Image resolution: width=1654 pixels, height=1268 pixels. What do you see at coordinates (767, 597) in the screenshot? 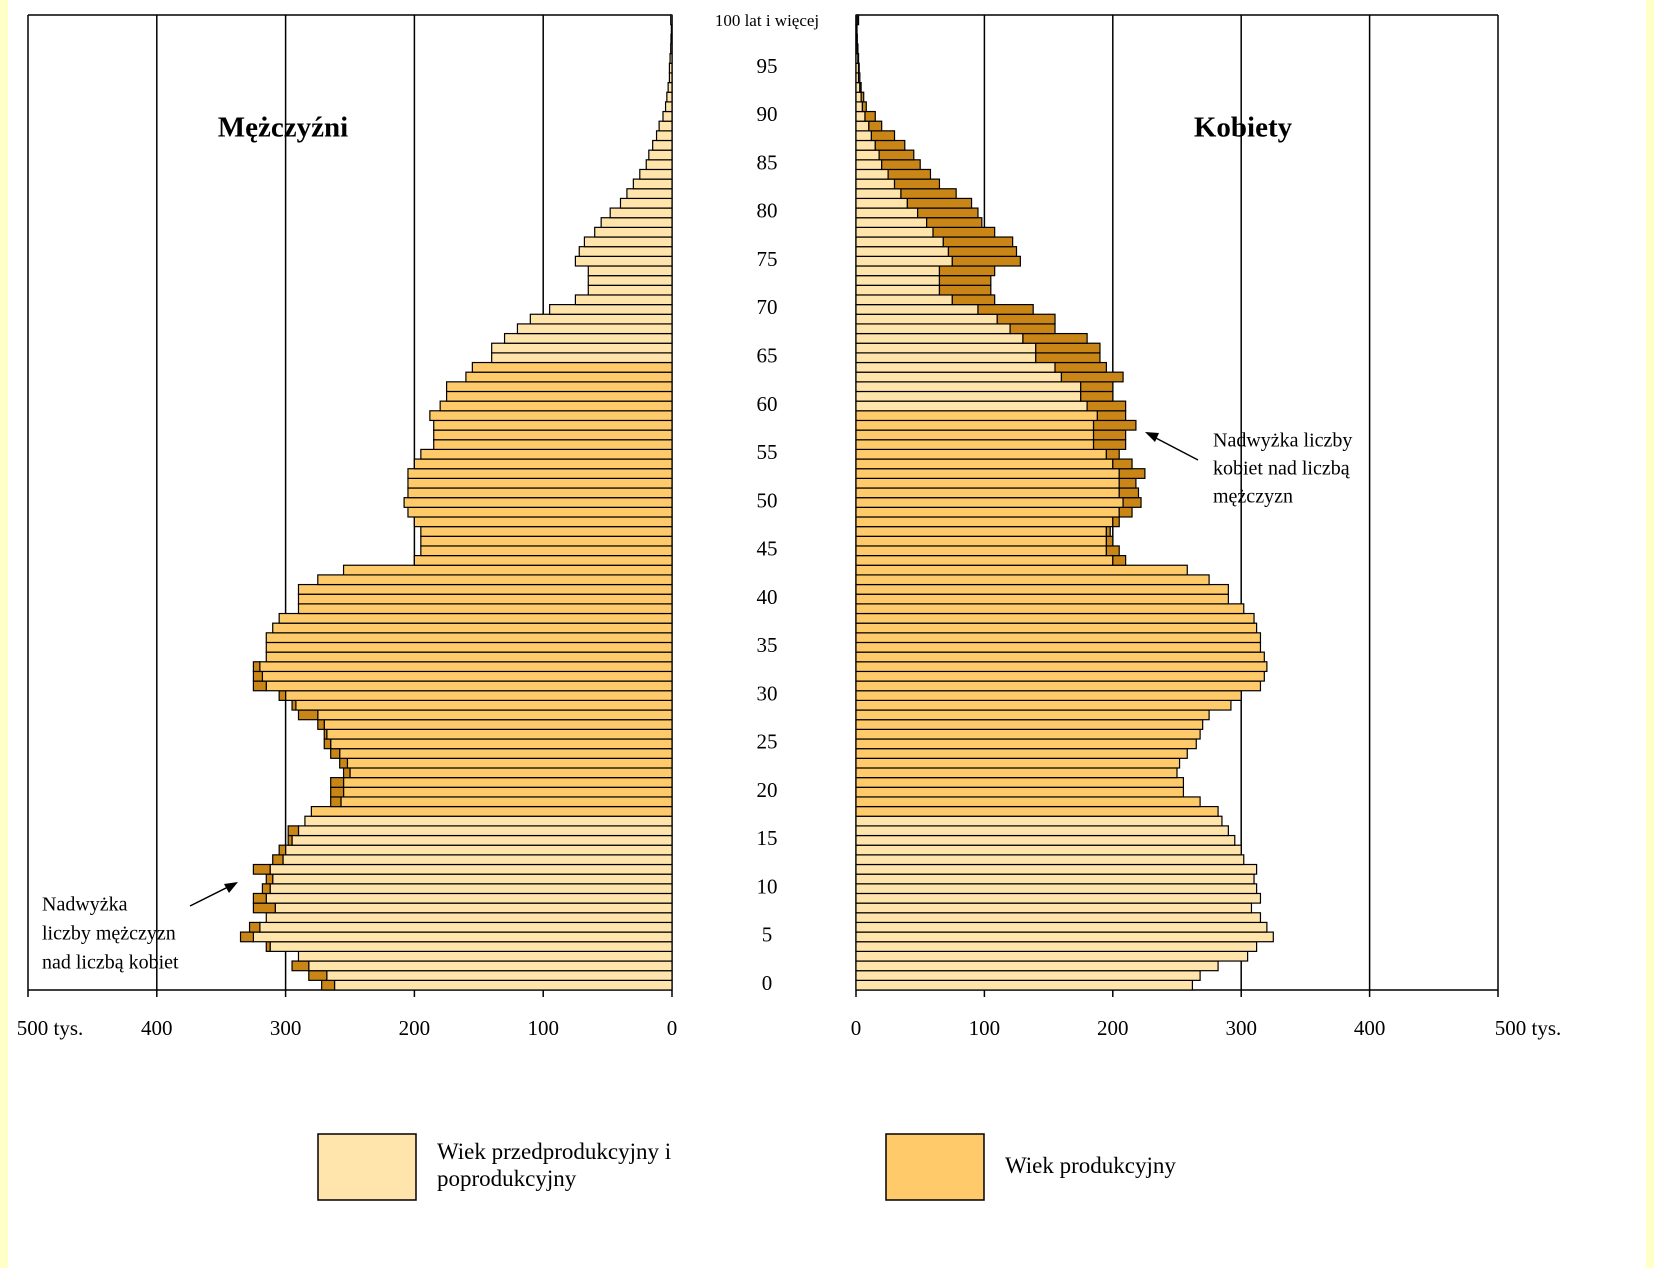
I see `age-label: 40` at bounding box center [767, 597].